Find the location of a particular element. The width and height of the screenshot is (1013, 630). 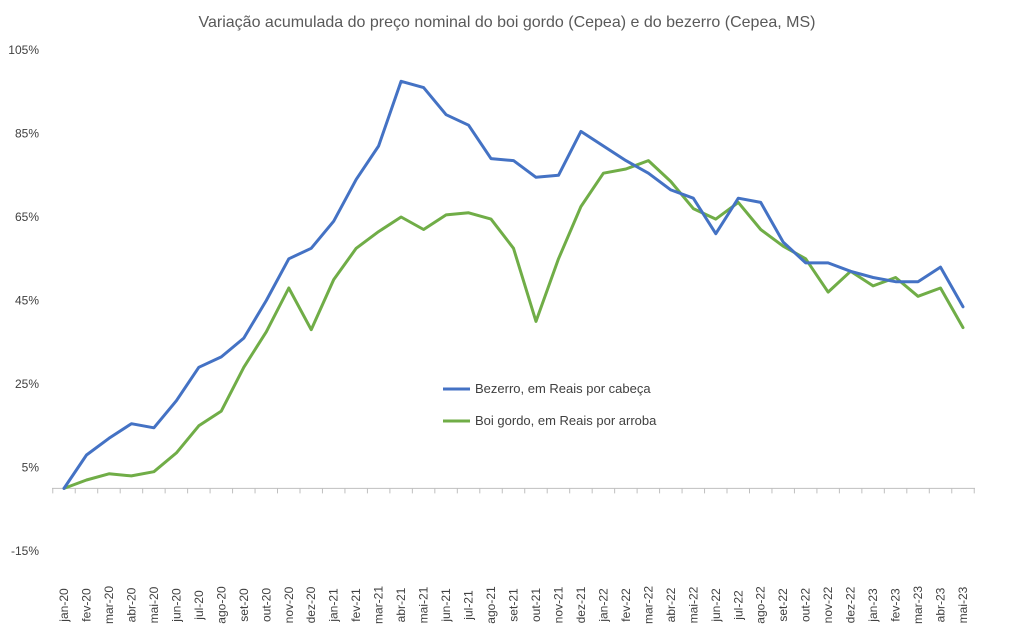

x-tick-label: jul-20 is located at coordinates (199, 605).